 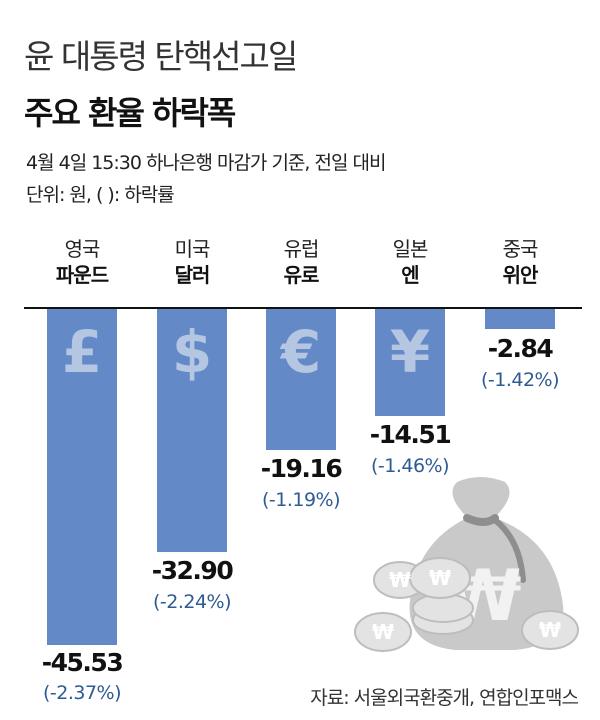 I want to click on bar-euro, so click(x=301, y=379).